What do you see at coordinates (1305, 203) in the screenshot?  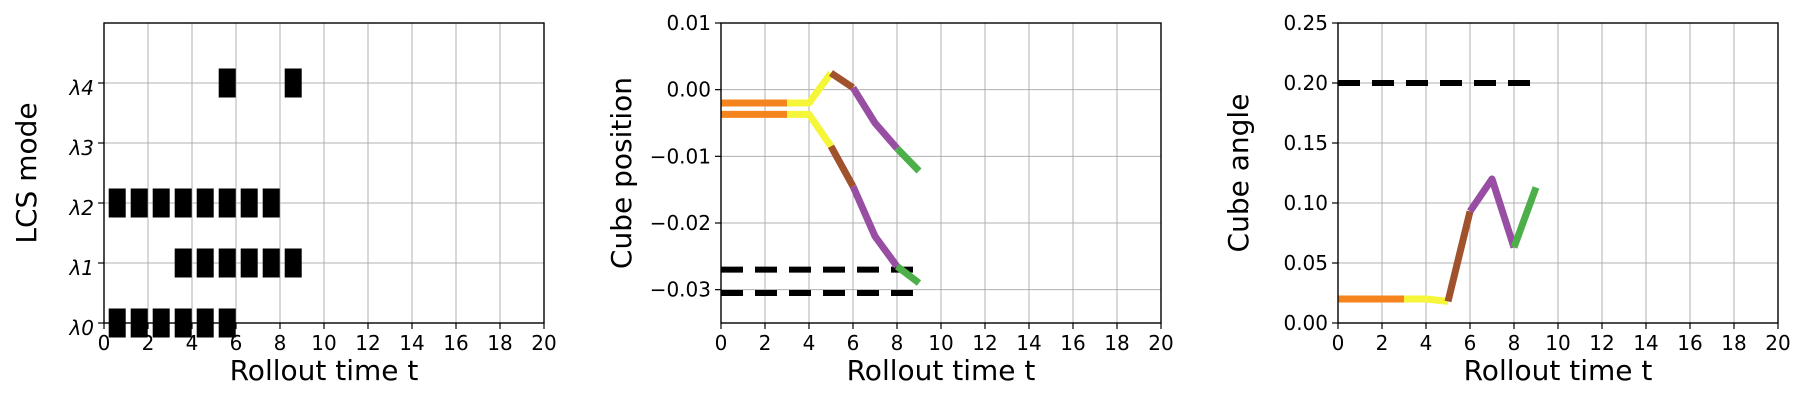 I see `y-tick-label: 0.10` at bounding box center [1305, 203].